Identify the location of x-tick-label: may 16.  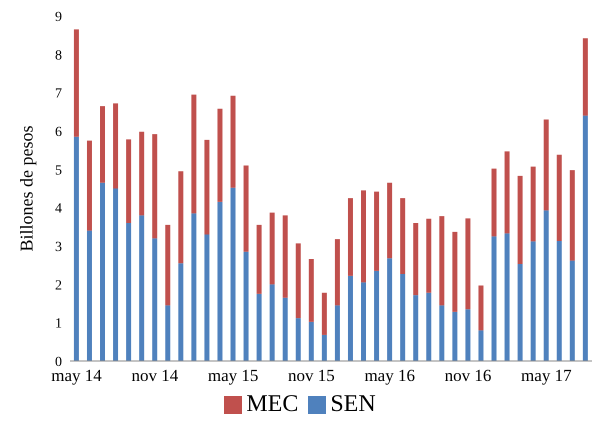
(389, 376).